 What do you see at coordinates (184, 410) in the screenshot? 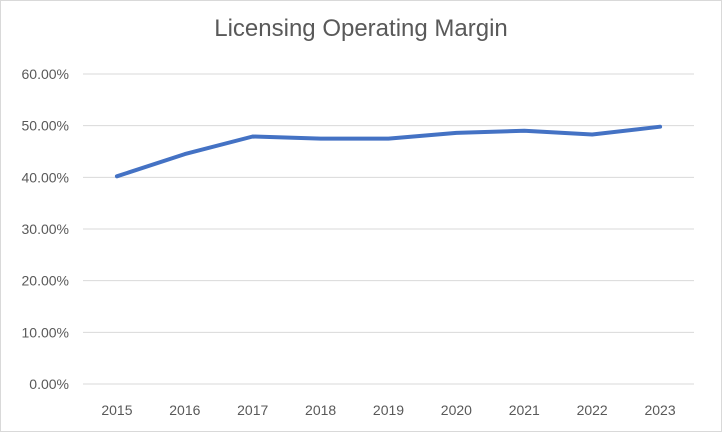
I see `x-tick-label: 2016` at bounding box center [184, 410].